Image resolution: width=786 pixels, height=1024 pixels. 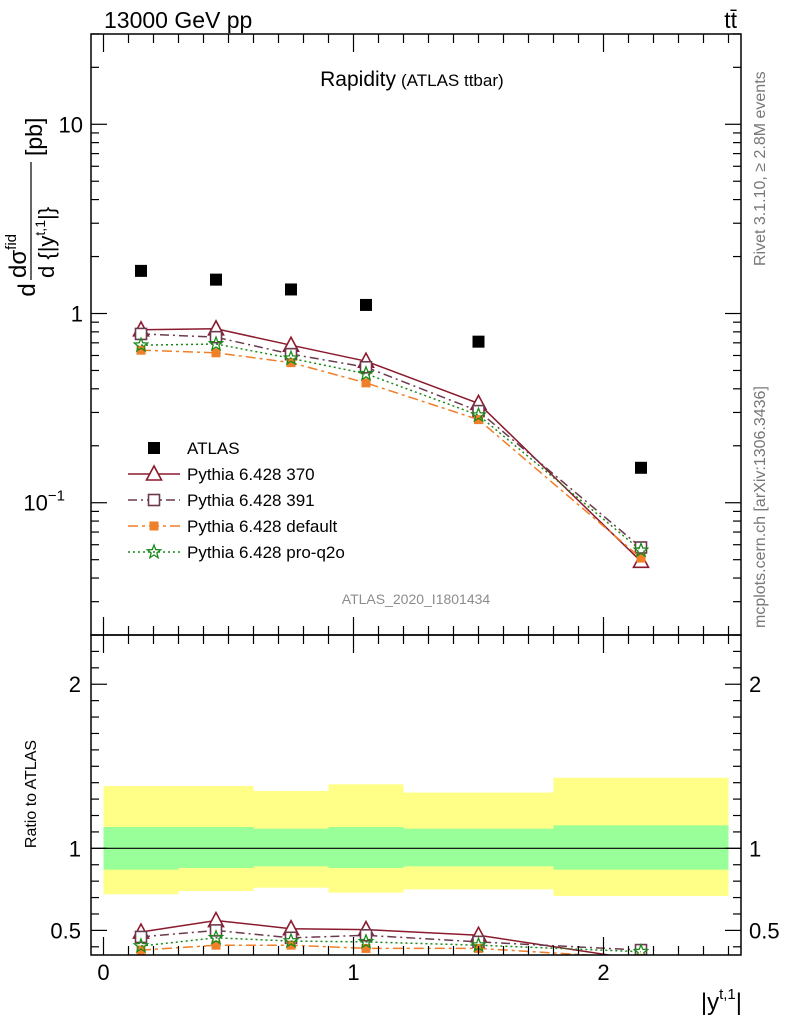 What do you see at coordinates (755, 848) in the screenshot?
I see `ratio-y-tick-label-right: 1` at bounding box center [755, 848].